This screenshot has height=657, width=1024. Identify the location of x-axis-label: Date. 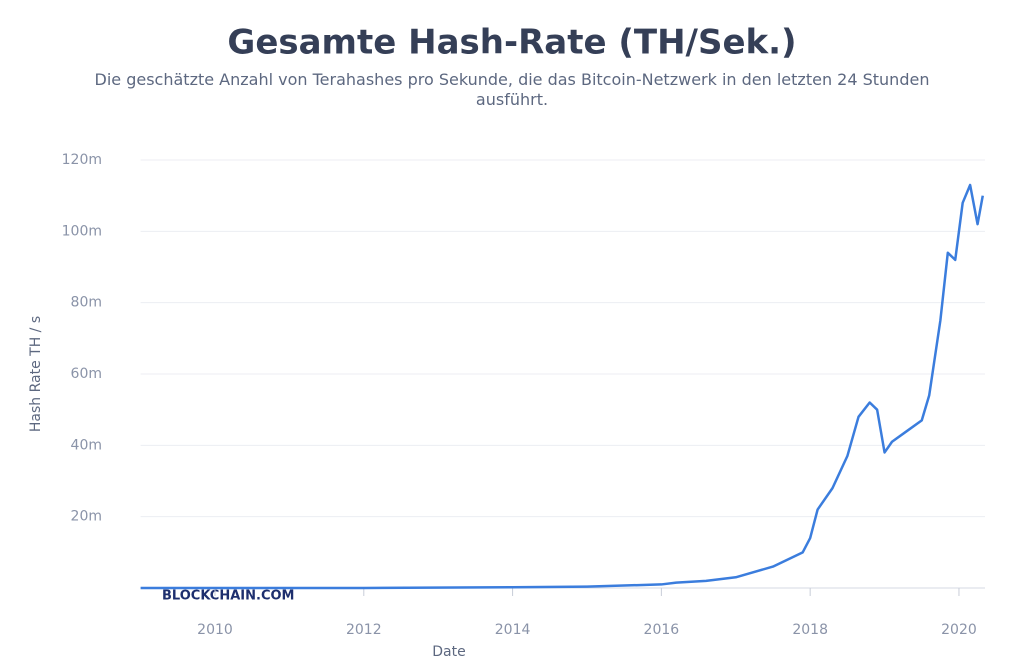
(448, 650).